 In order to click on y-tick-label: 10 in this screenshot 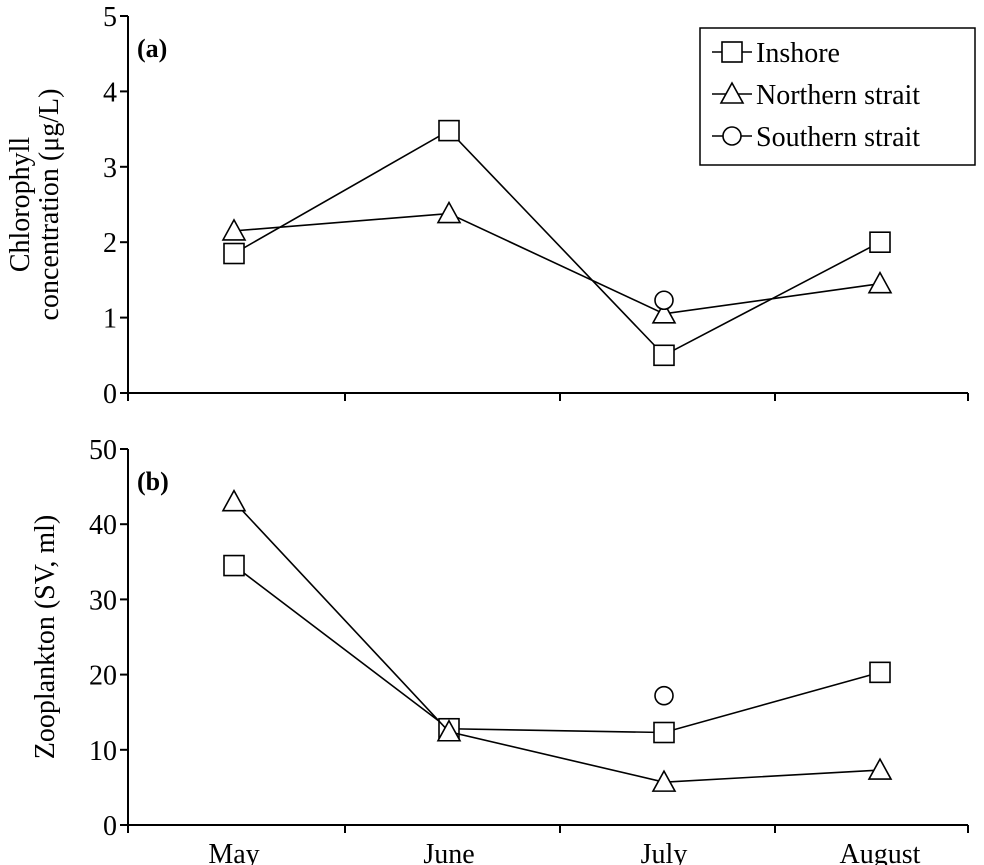, I will do `click(103, 751)`.